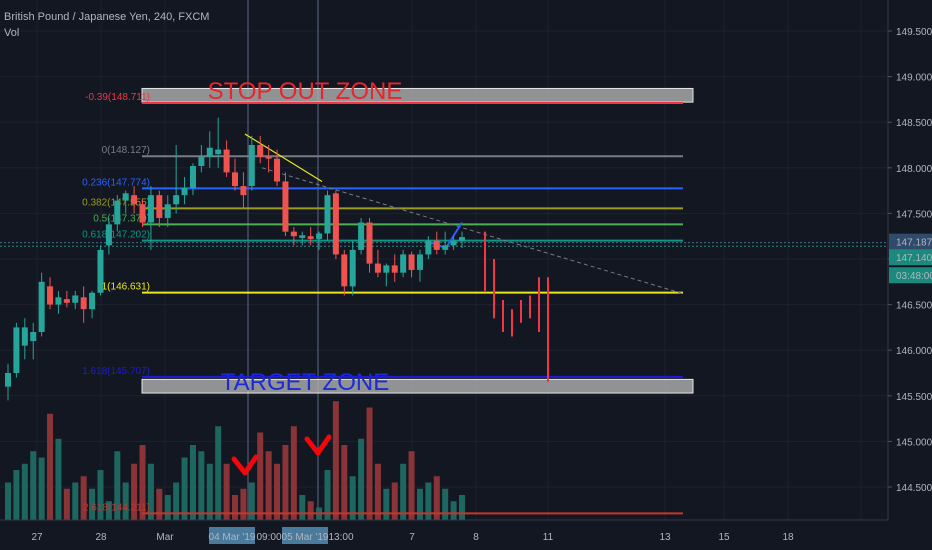  I want to click on time-tick-label: 13, so click(665, 537).